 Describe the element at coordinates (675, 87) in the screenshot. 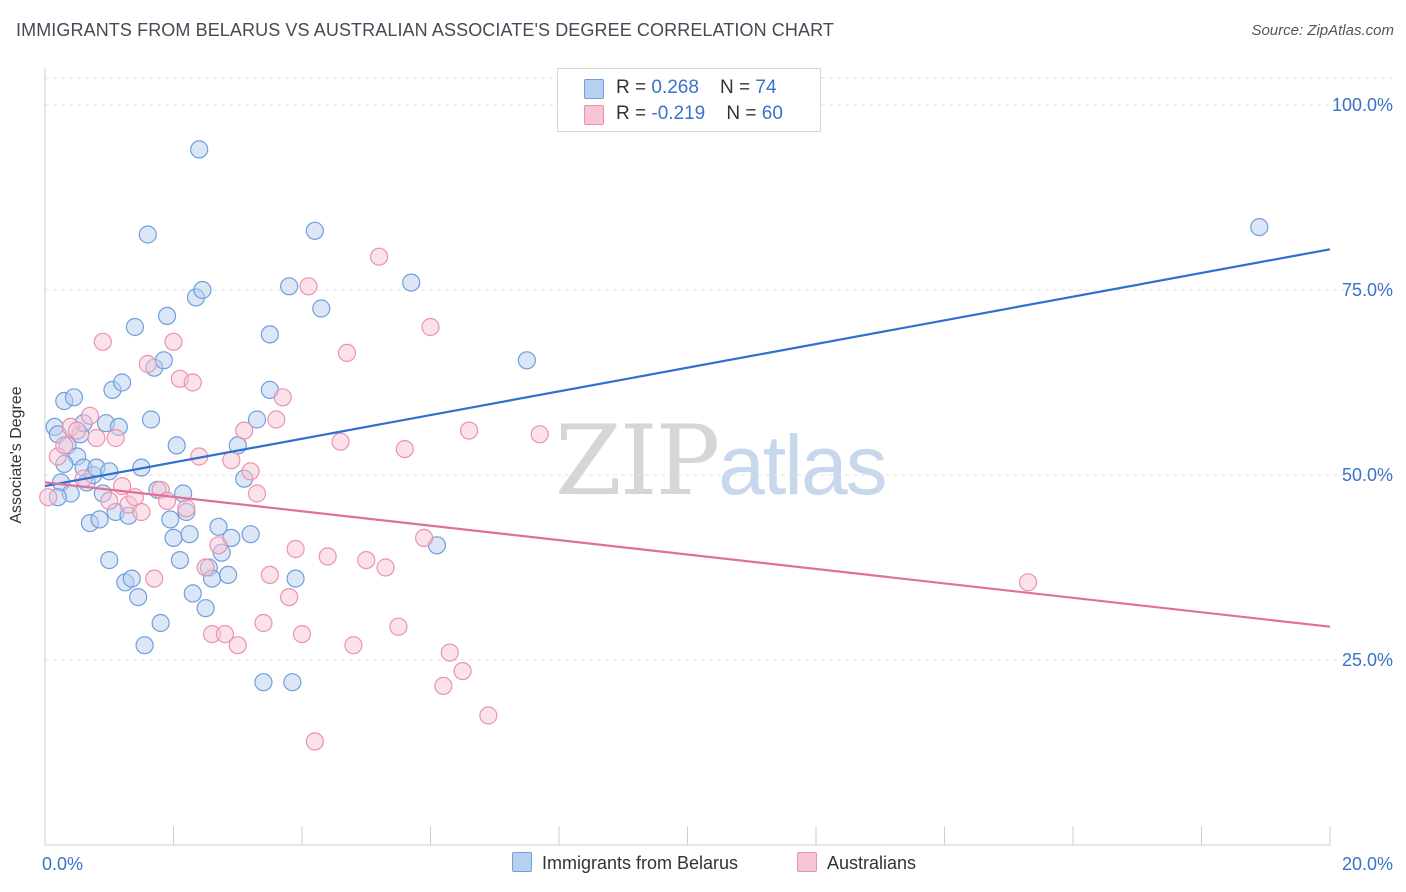

I see `r-value-blue: 0.268` at that location.